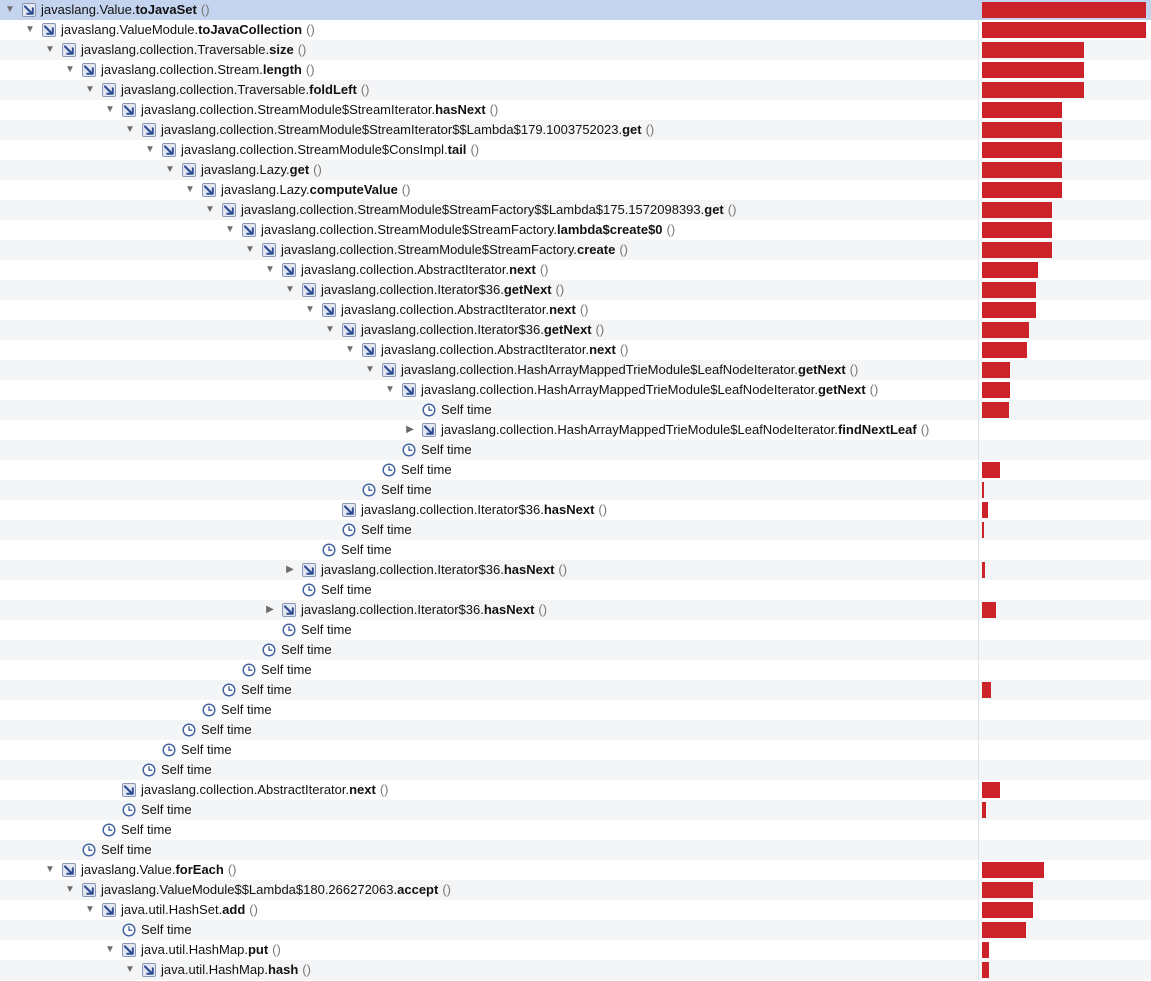 The width and height of the screenshot is (1151, 981). What do you see at coordinates (193, 50) in the screenshot?
I see `method-label: javaslang.collection.Traversable.size()` at bounding box center [193, 50].